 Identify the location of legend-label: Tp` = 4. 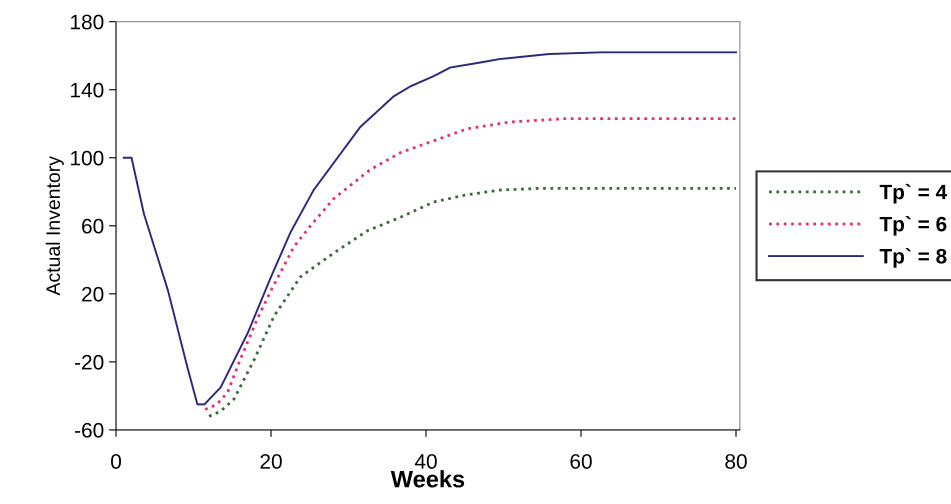
(914, 194).